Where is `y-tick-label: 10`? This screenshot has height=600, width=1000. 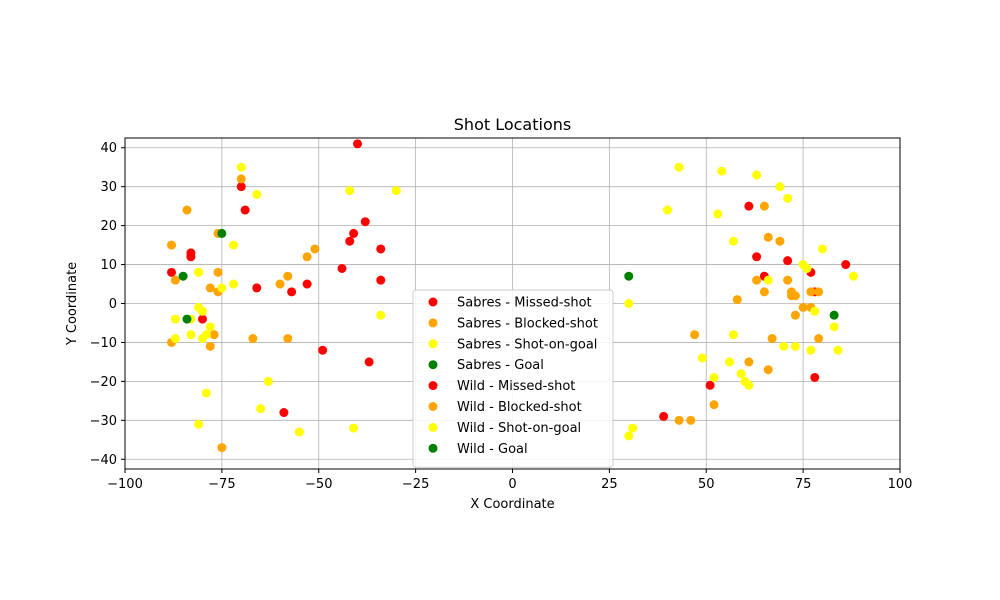
y-tick-label: 10 is located at coordinates (108, 265).